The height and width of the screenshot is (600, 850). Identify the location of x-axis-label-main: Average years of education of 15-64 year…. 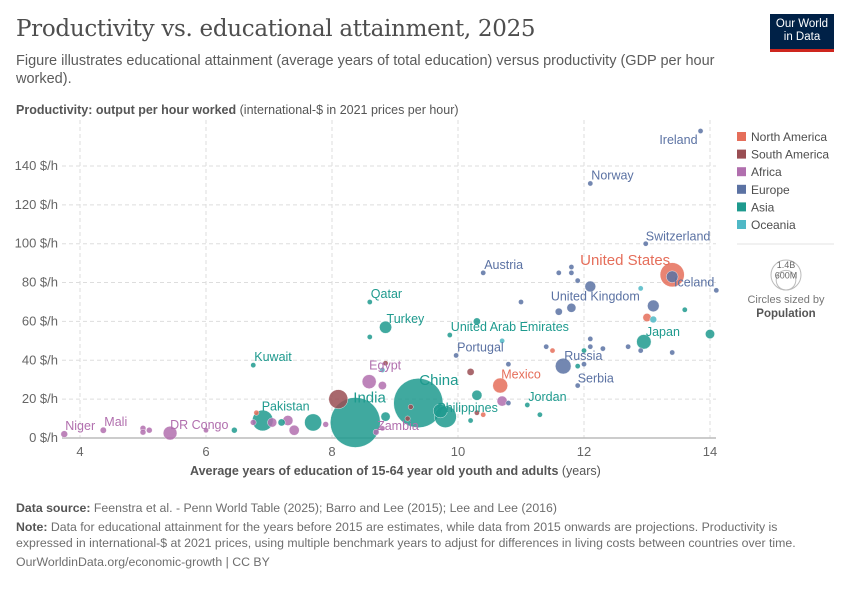
(374, 471).